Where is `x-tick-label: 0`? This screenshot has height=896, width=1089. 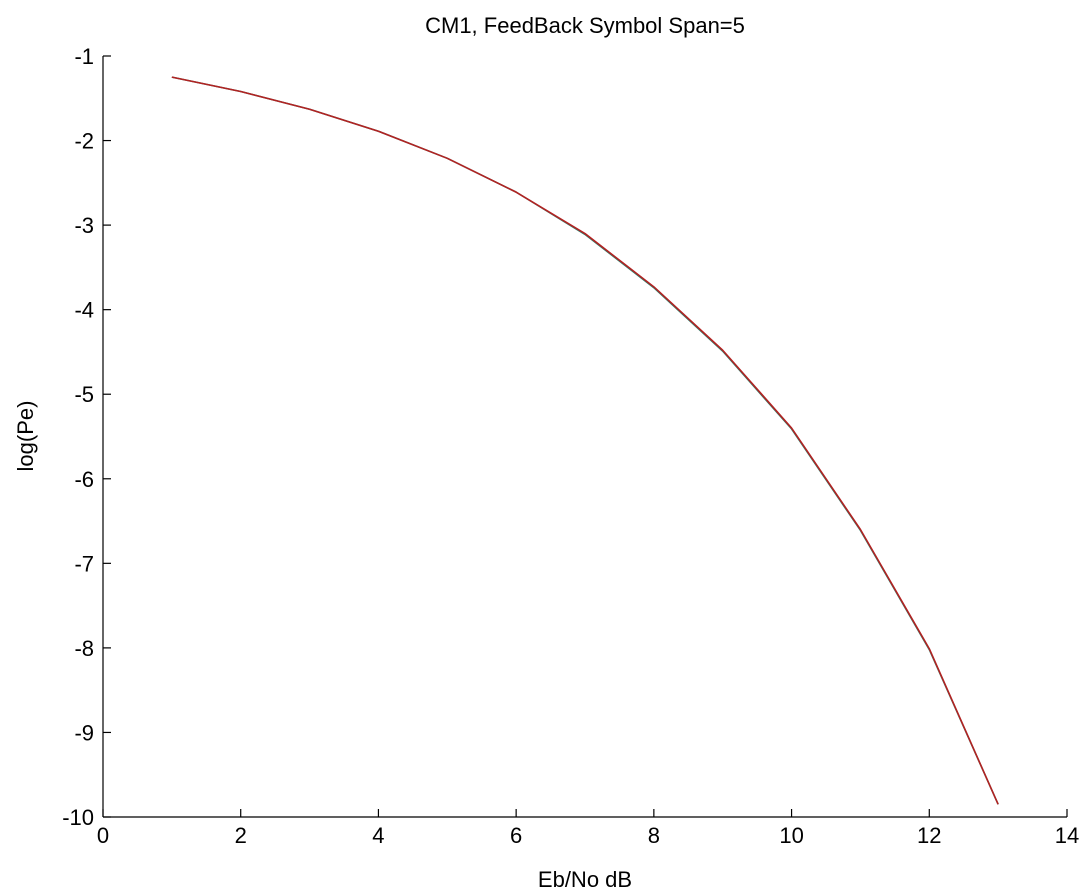
x-tick-label: 0 is located at coordinates (103, 835).